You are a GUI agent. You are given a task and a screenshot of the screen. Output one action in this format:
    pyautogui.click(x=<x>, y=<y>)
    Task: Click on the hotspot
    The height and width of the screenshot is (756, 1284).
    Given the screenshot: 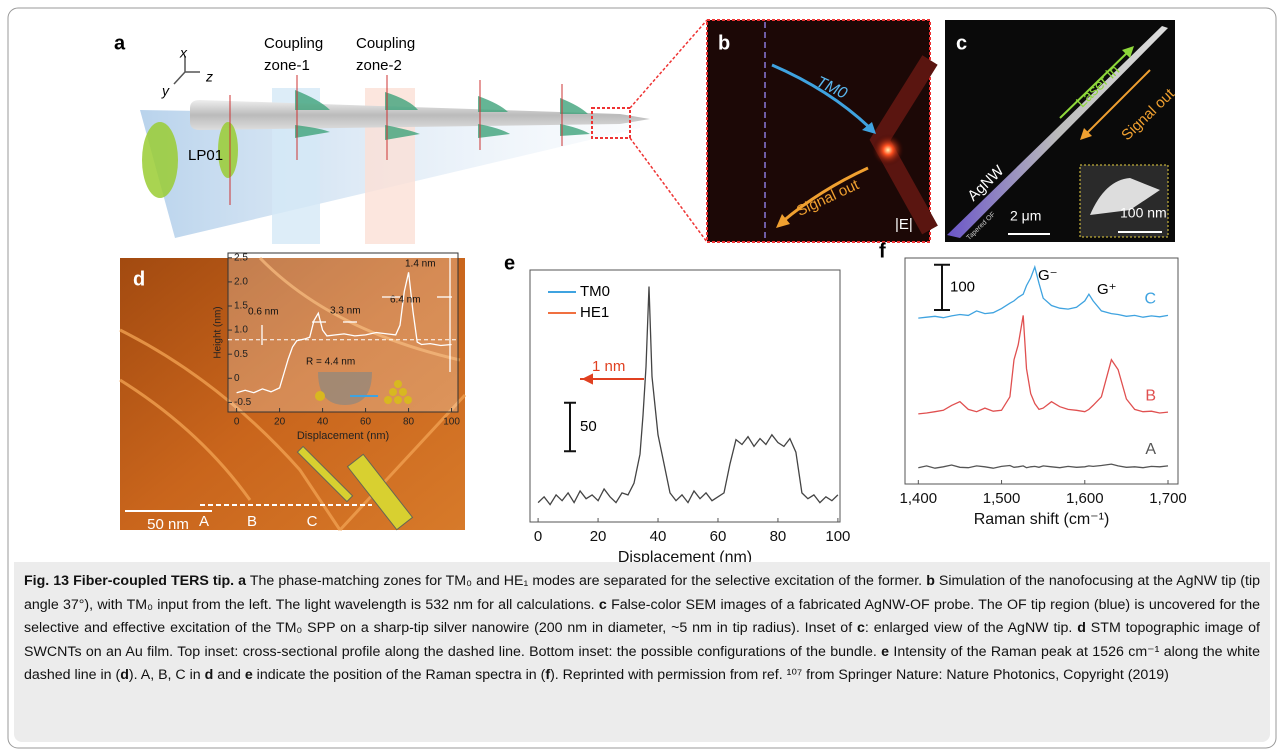 What is the action you would take?
    pyautogui.click(x=888, y=150)
    